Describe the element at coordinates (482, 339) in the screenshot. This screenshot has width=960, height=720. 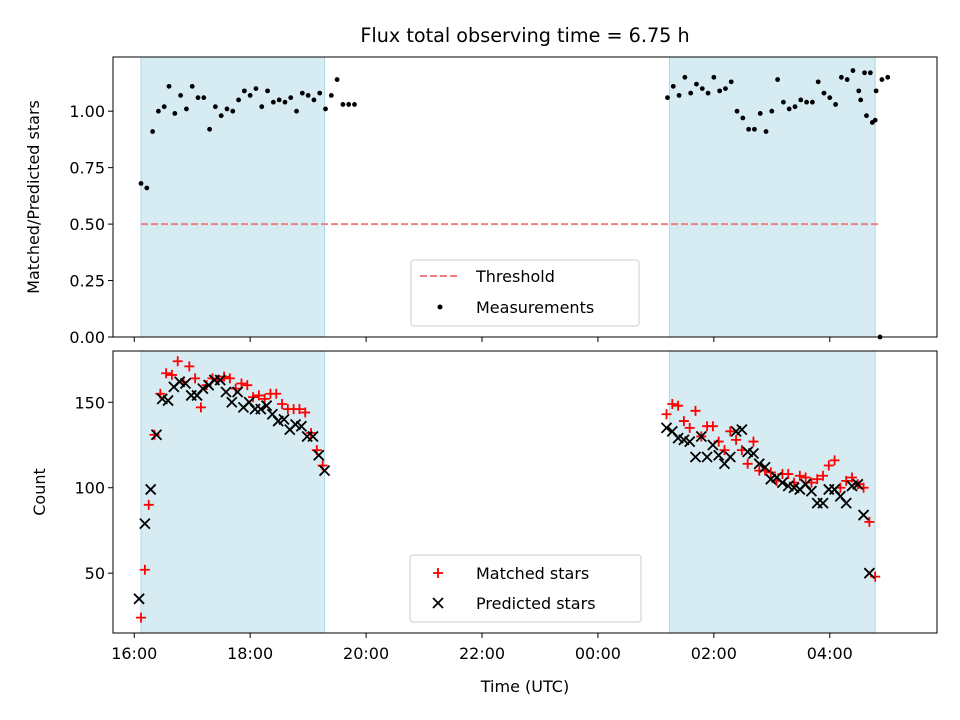
I see `top-x-ticks` at that location.